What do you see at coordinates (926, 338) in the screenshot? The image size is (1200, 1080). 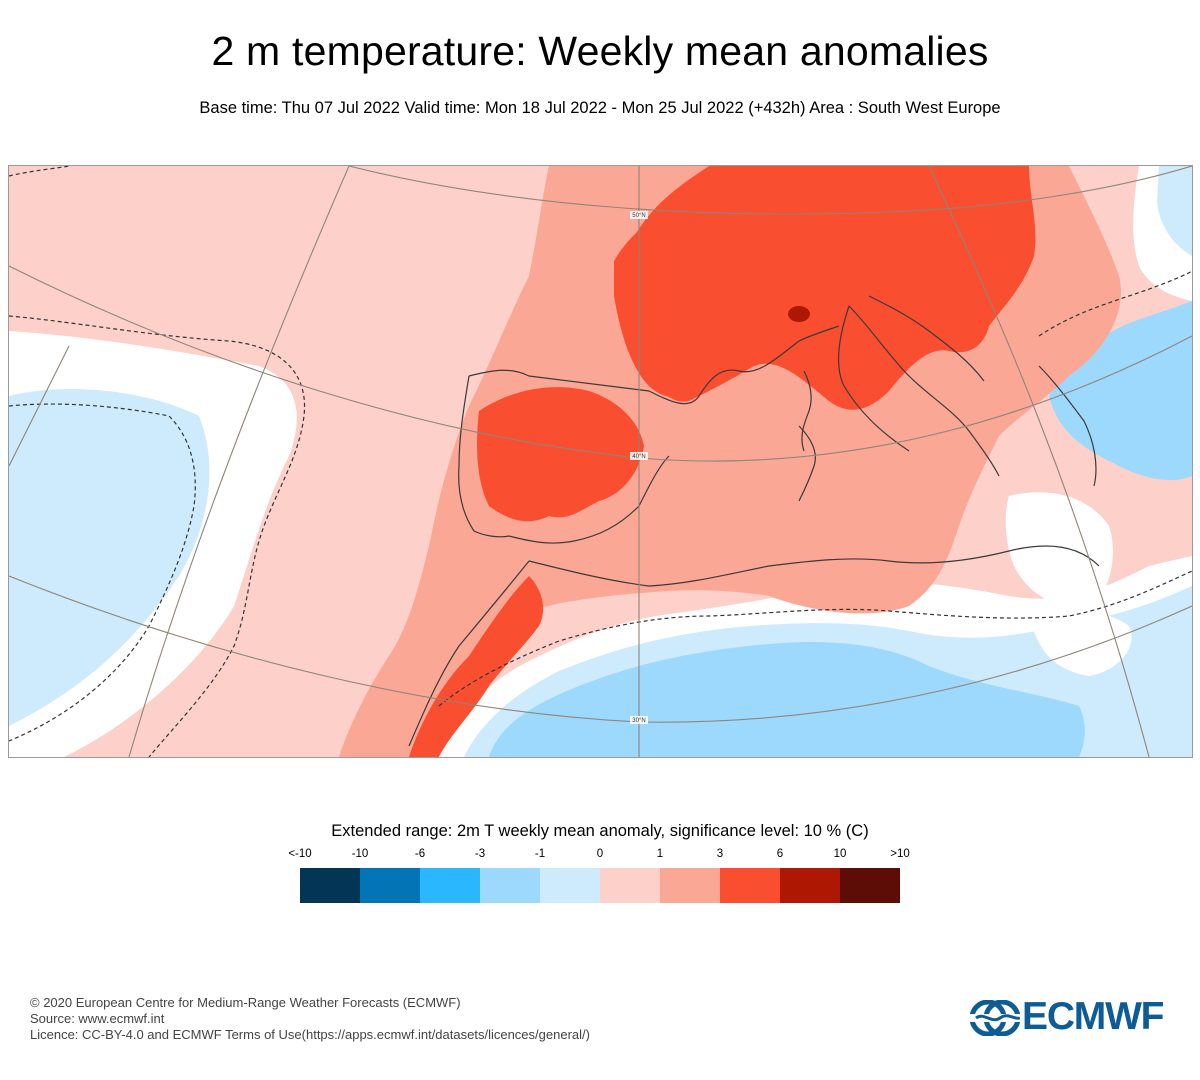 I see `adriatic-coastline` at bounding box center [926, 338].